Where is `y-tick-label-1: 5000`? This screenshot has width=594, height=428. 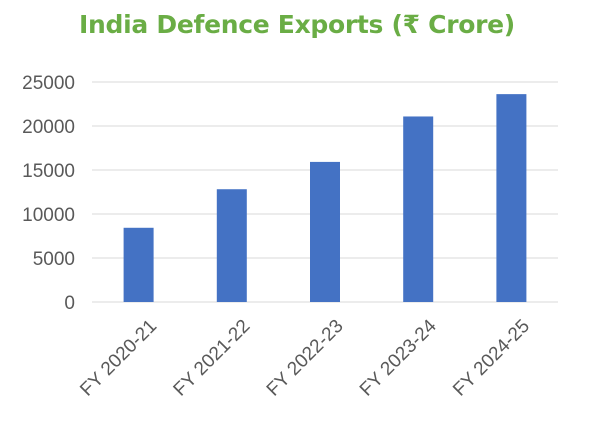
y-tick-label-1: 5000 is located at coordinates (54, 259).